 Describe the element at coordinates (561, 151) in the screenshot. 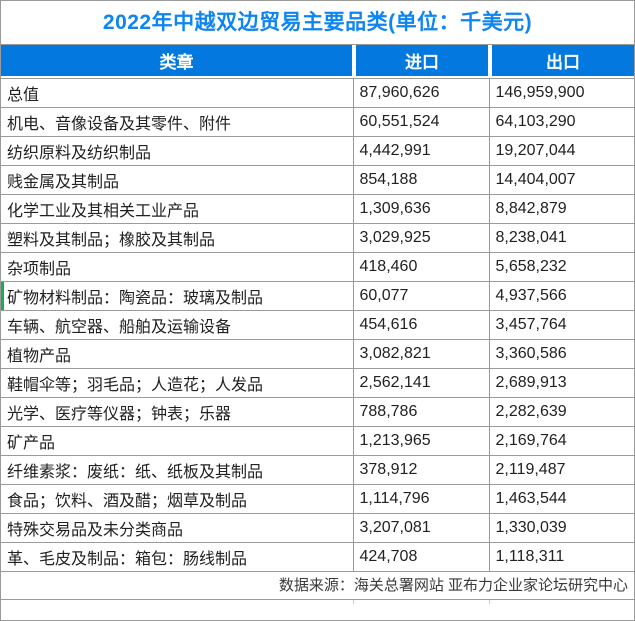

I see `export-cell: 19,207,044` at that location.